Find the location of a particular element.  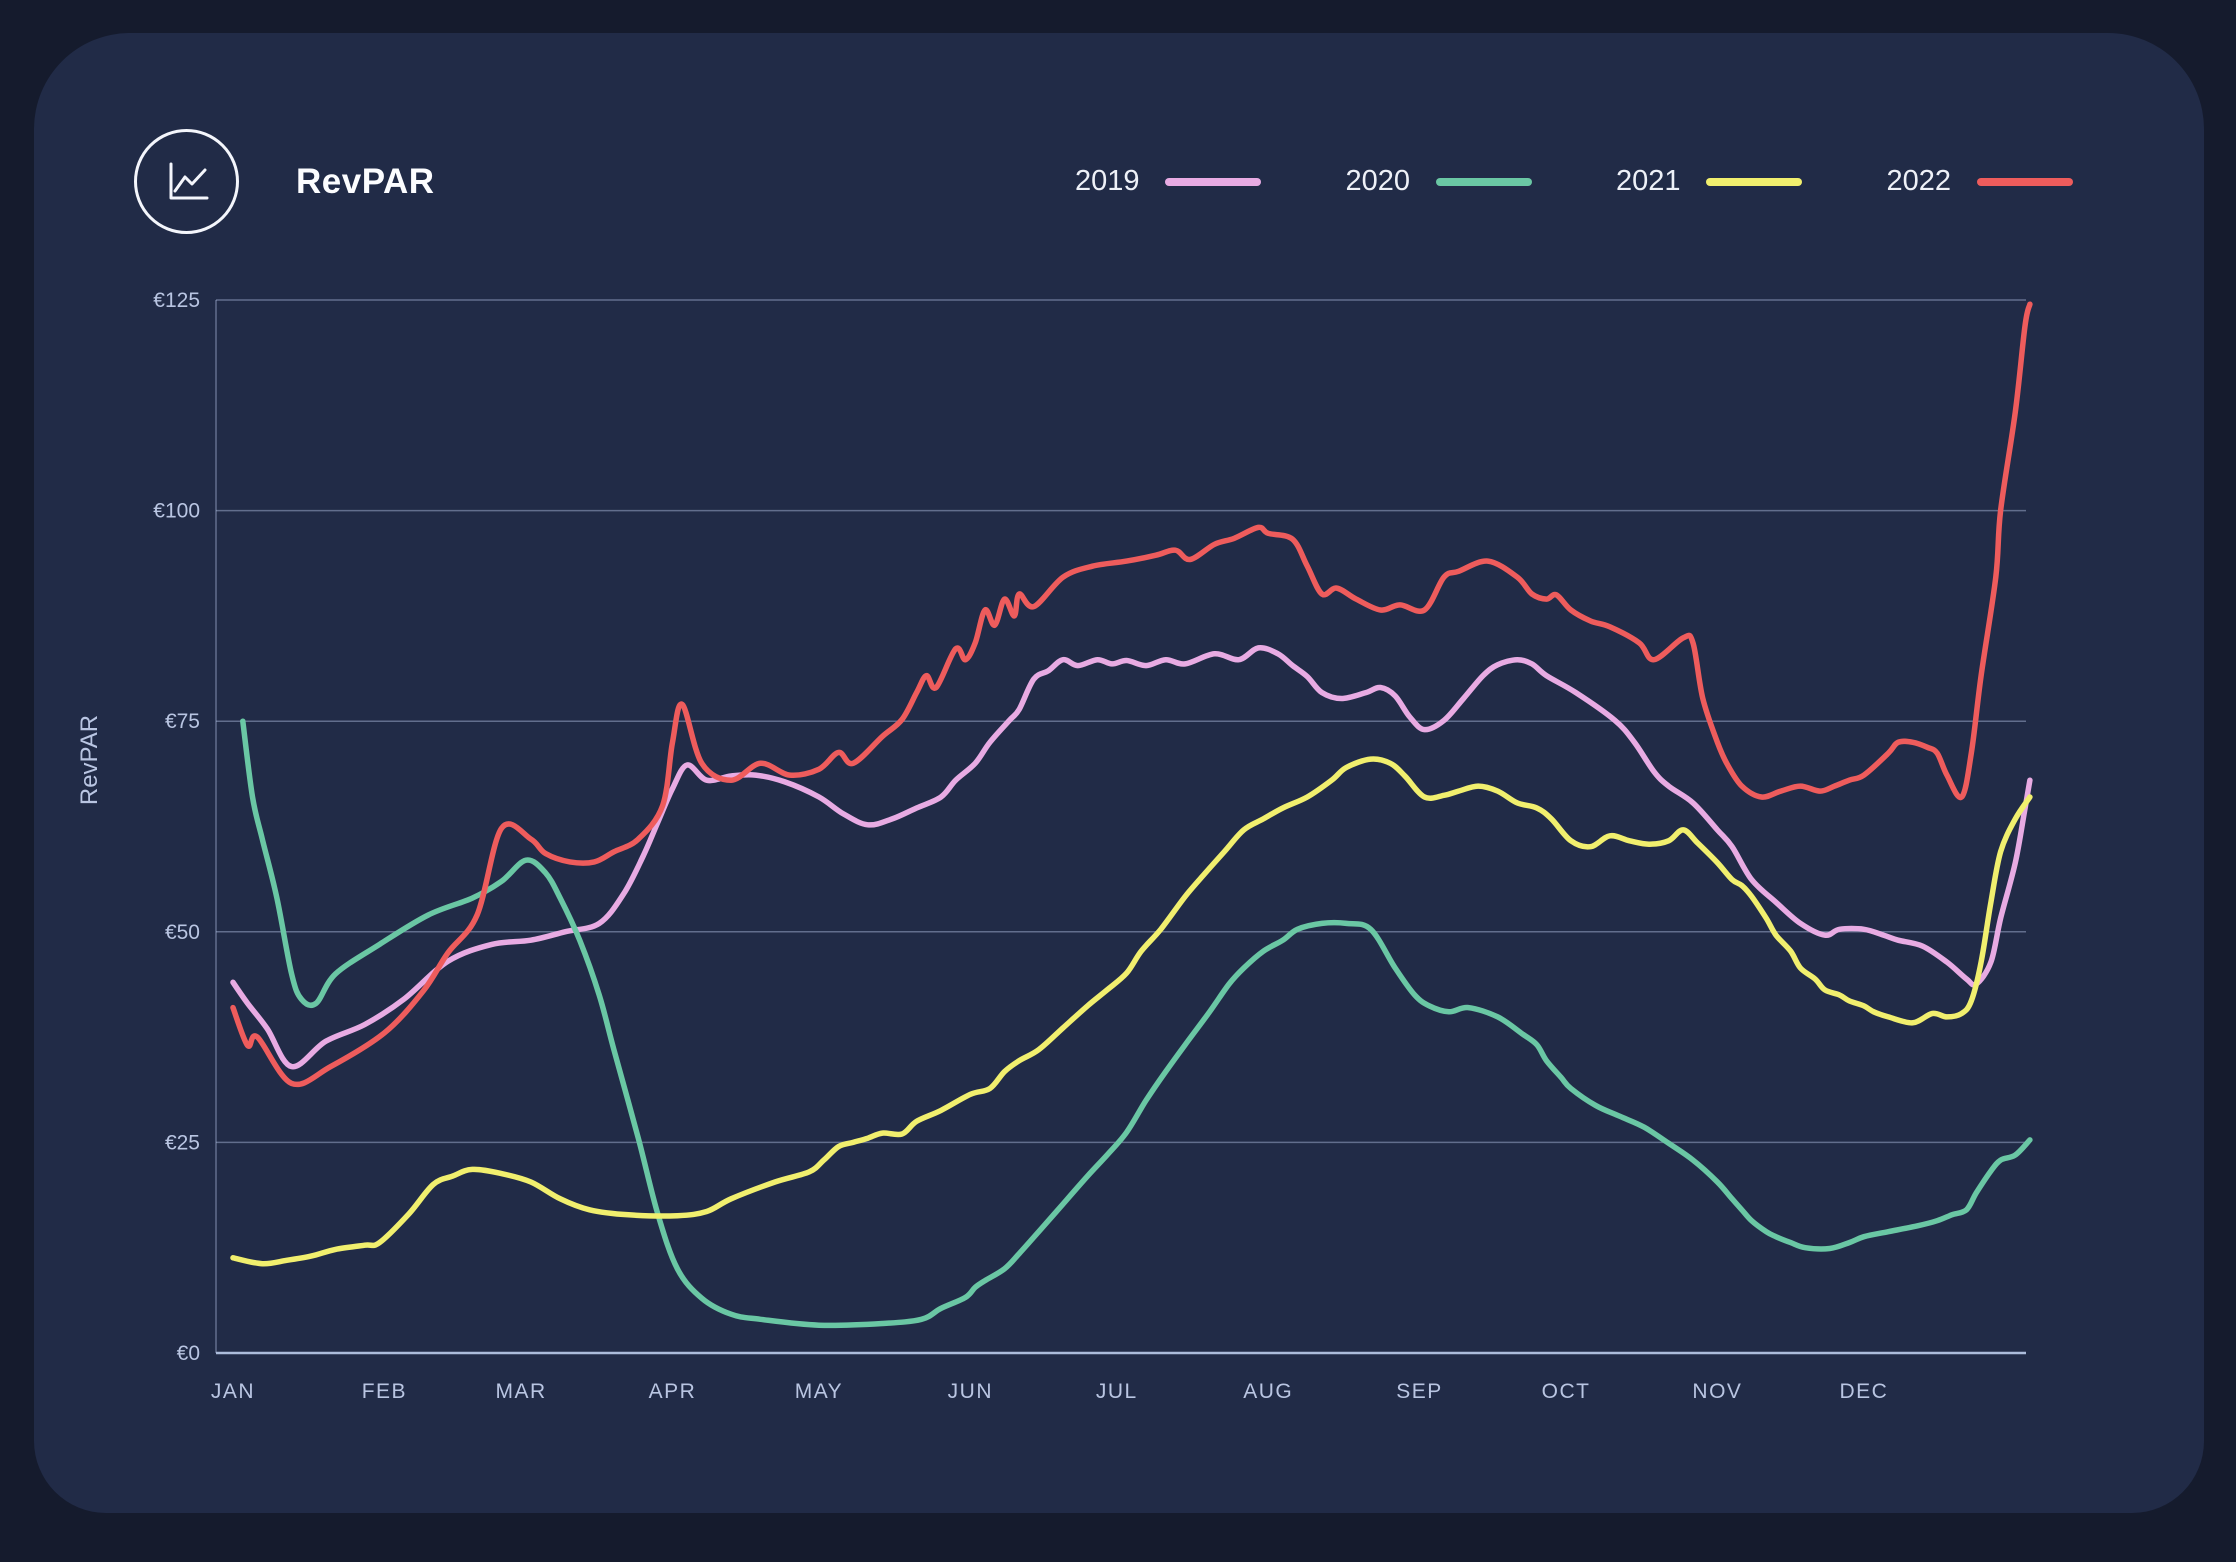

legend-item-2021: 2021 is located at coordinates (1709, 181).